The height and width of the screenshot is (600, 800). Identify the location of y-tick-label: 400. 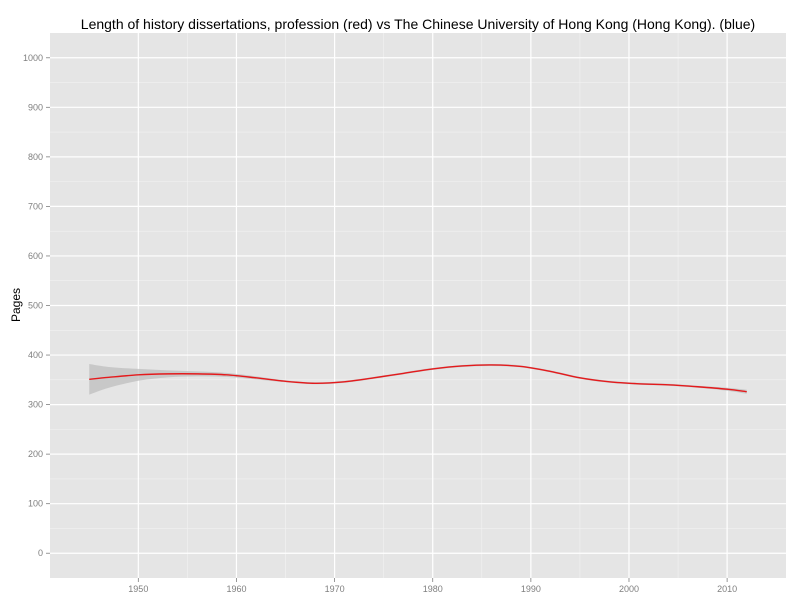
(35, 355).